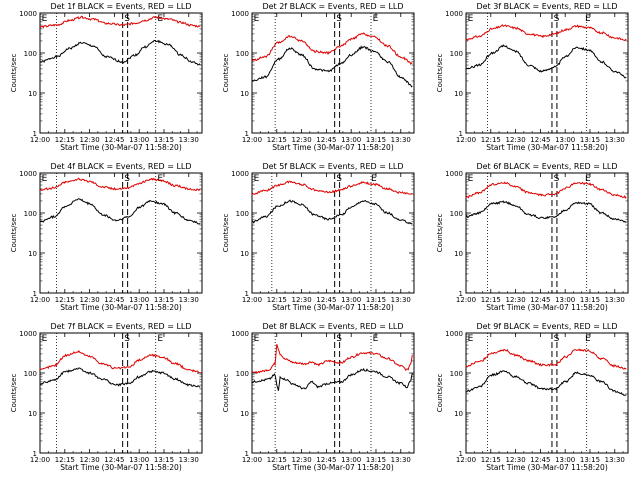  What do you see at coordinates (332, 166) in the screenshot?
I see `panel-title: Det 5f BLACK = Events, RED = LLD` at bounding box center [332, 166].